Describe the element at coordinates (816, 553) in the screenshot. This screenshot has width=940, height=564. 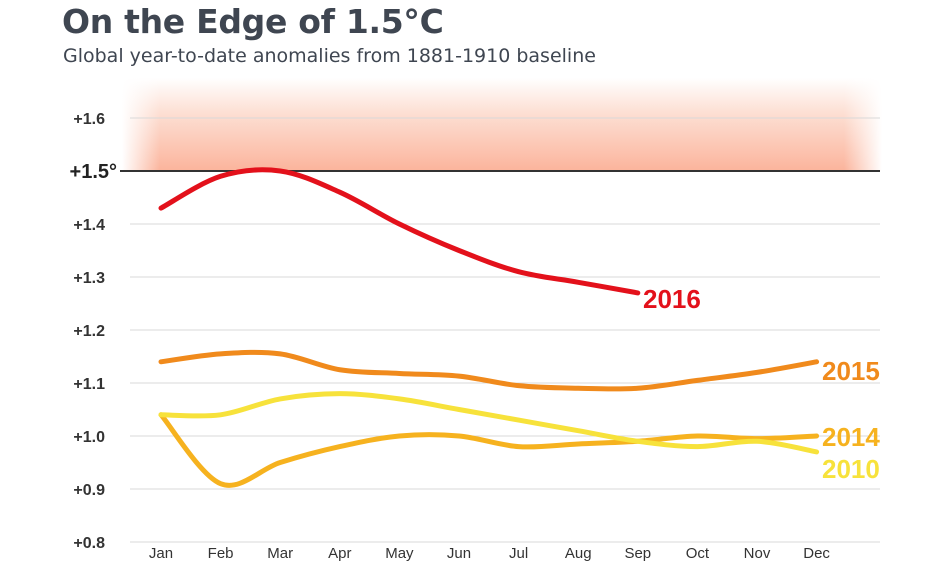
I see `x-tick-label: Dec` at that location.